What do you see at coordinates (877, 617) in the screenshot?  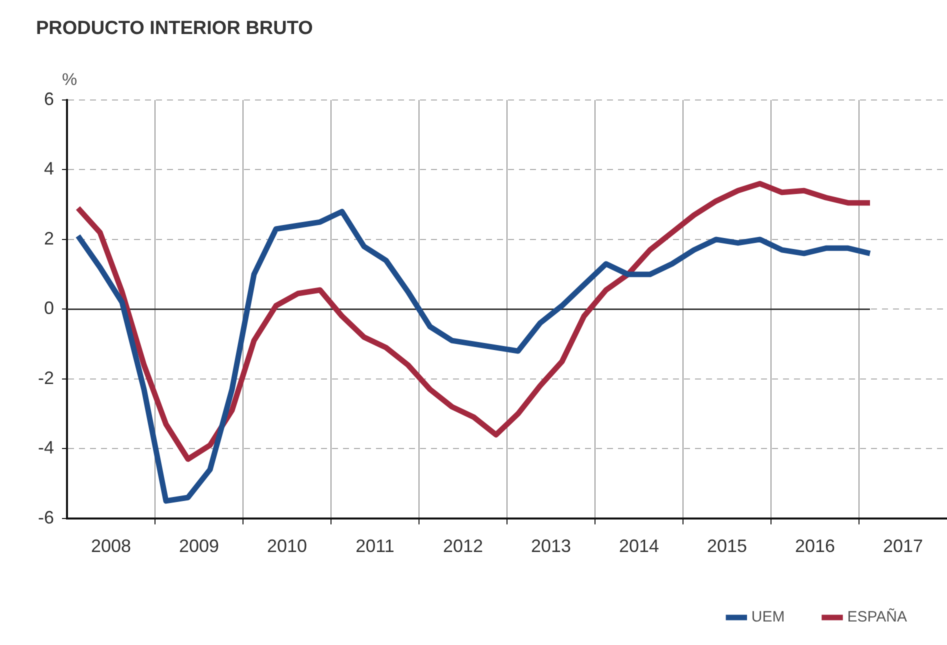 I see `legend-label: ESPAÑA` at bounding box center [877, 617].